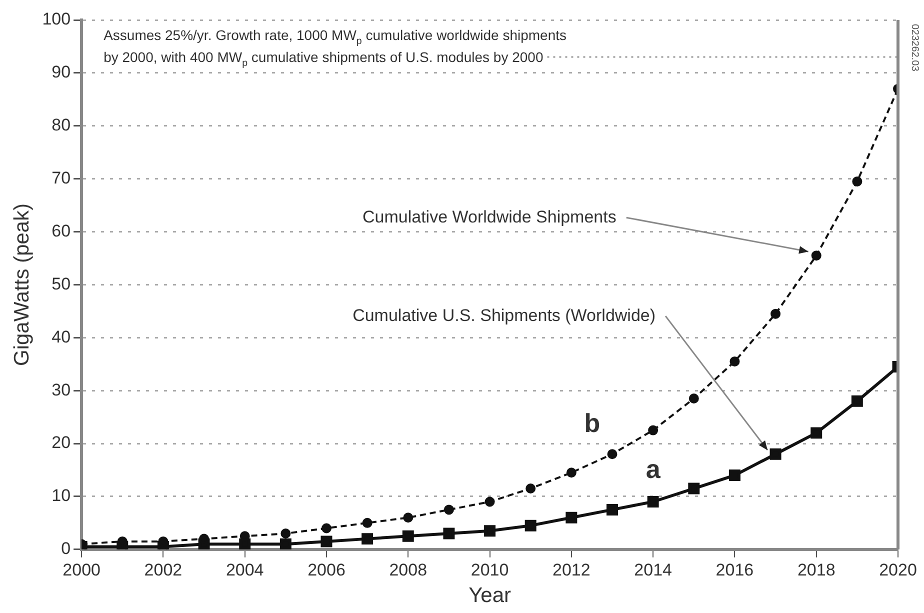  What do you see at coordinates (592, 423) in the screenshot?
I see `series-label: b` at bounding box center [592, 423].